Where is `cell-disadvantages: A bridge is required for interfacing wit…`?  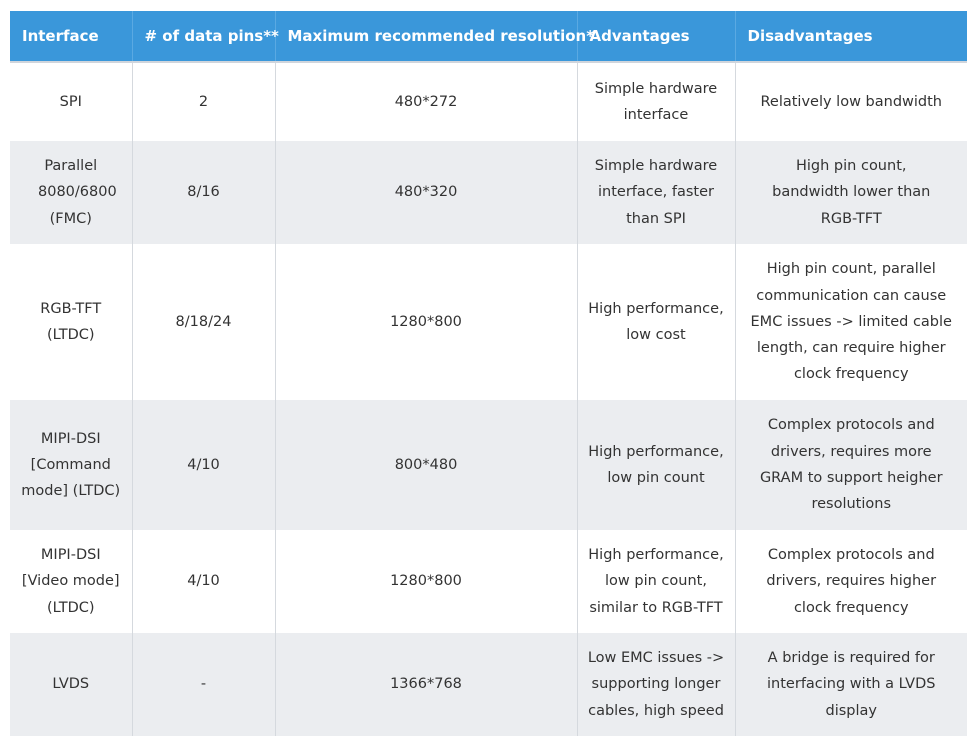 cell-disadvantages: A bridge is required for interfacing wit… is located at coordinates (850, 684).